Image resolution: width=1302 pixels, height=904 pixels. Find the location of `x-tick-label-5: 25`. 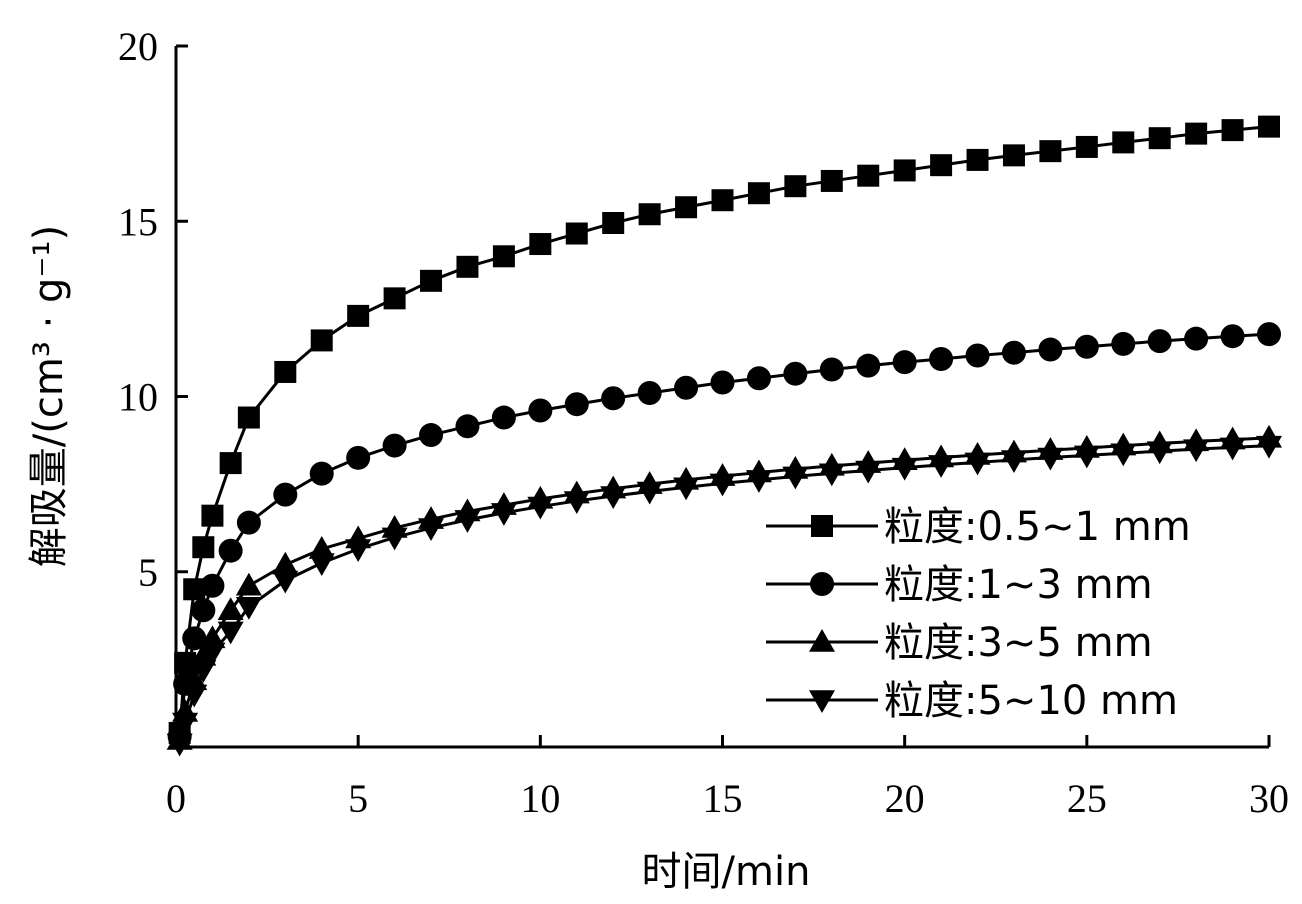

x-tick-label-5: 25 is located at coordinates (1087, 798).